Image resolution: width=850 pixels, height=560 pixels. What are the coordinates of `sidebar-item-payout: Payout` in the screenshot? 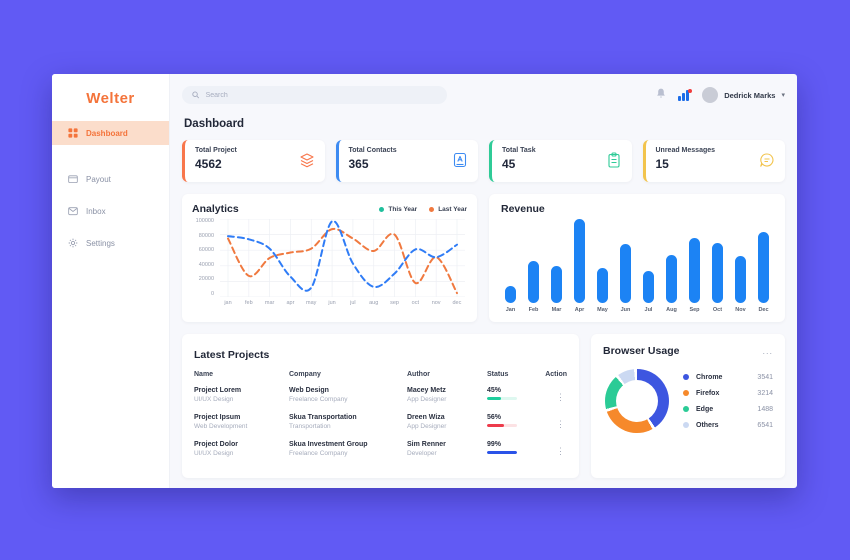 It's located at (110, 179).